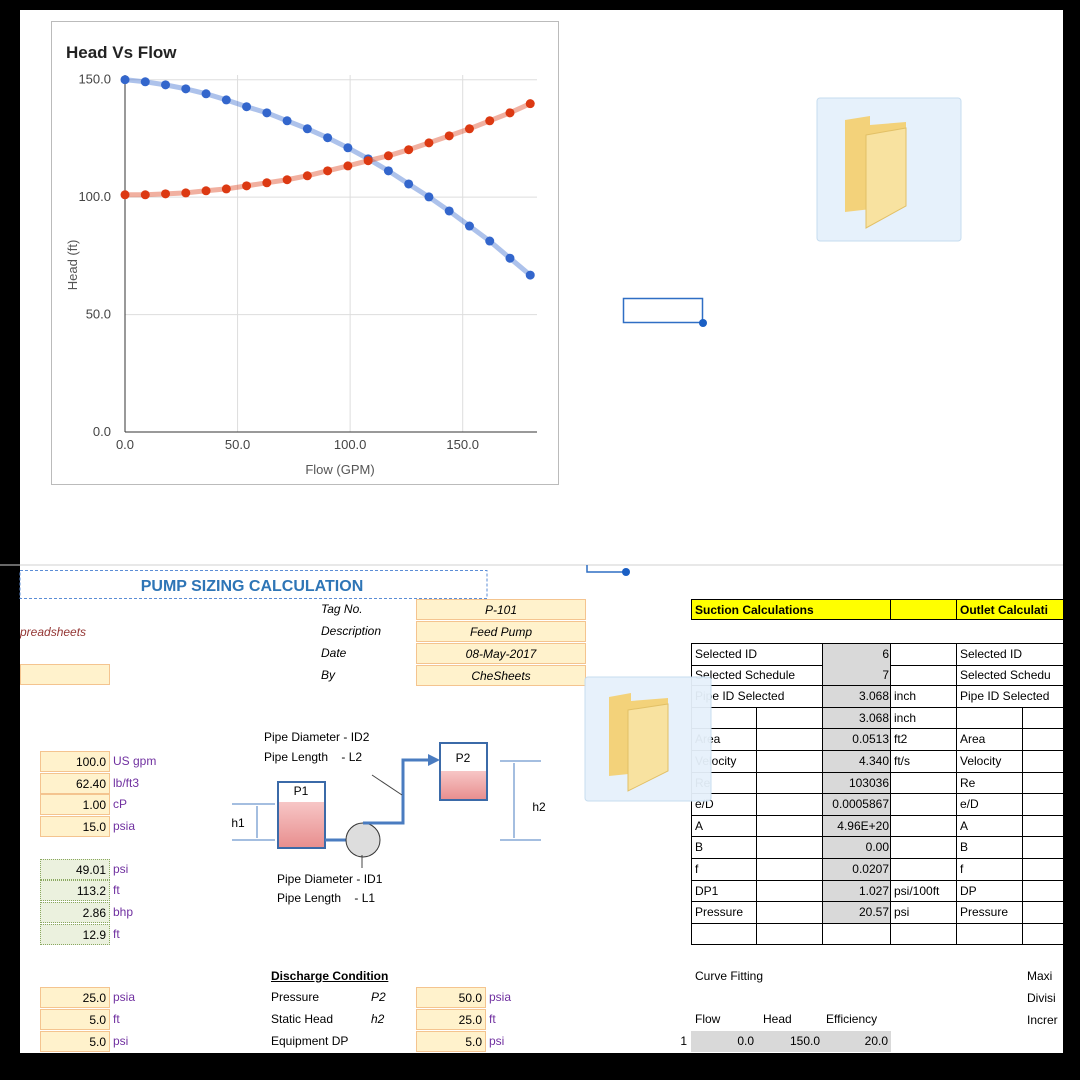 This screenshot has height=1080, width=1080. What do you see at coordinates (310, 1041) in the screenshot?
I see `row-label: Equipment DP` at bounding box center [310, 1041].